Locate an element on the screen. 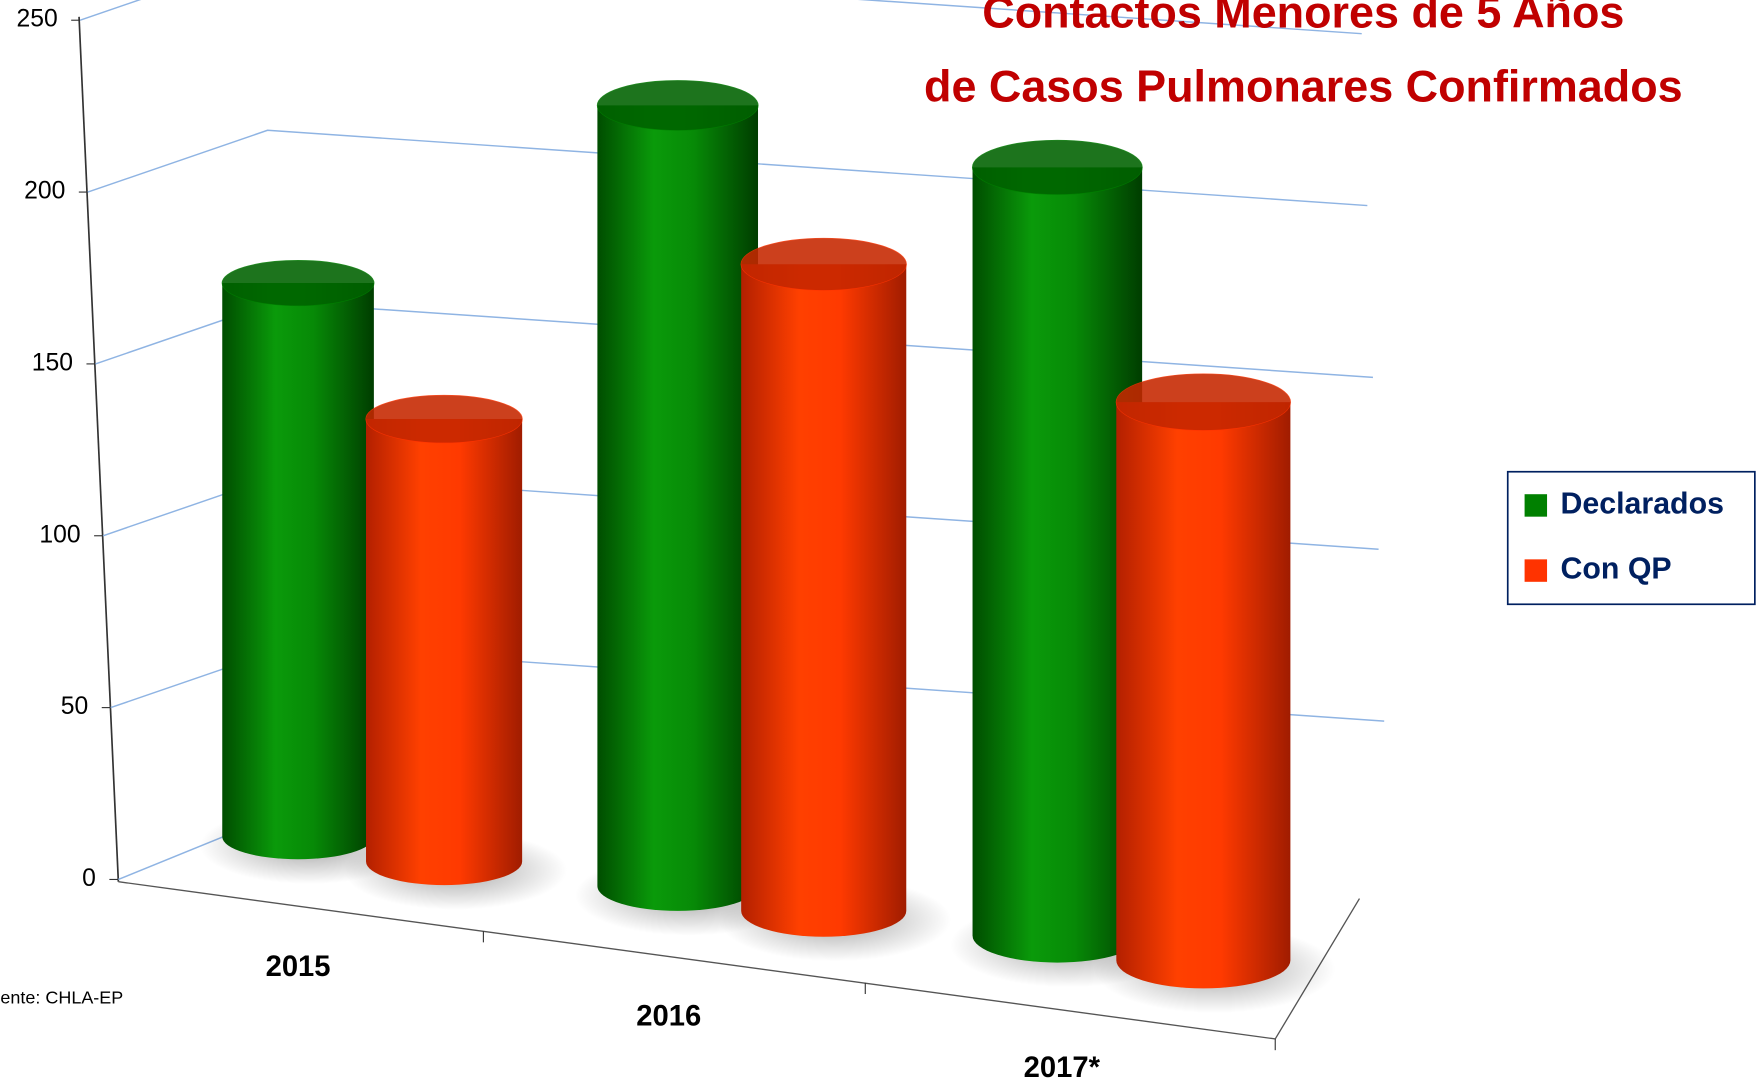  y-tick-label: 0 is located at coordinates (89, 878).